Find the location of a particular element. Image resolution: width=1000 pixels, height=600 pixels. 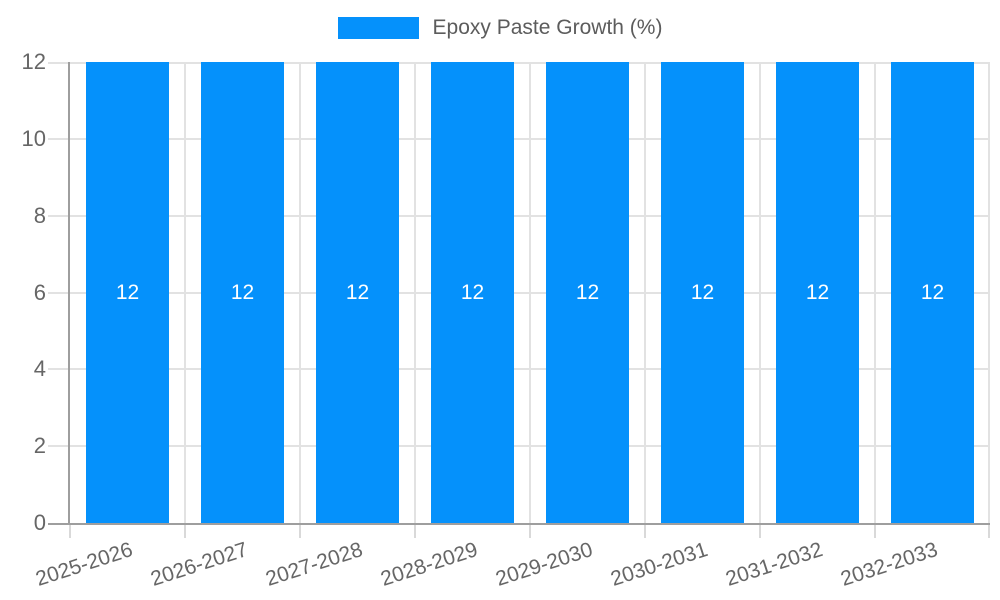

x-tick-label: 2027-2028 is located at coordinates (314, 564).